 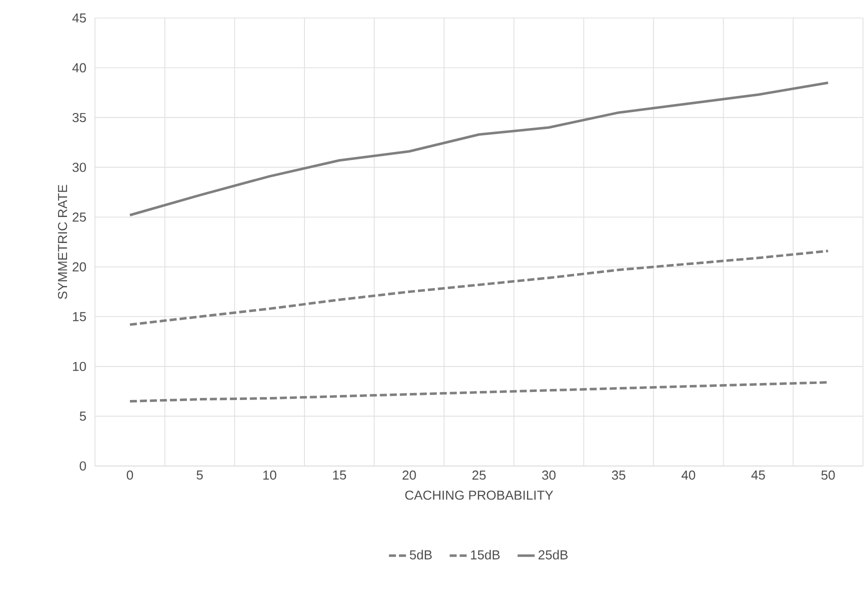 I want to click on x-tick-label: 25, so click(x=479, y=475).